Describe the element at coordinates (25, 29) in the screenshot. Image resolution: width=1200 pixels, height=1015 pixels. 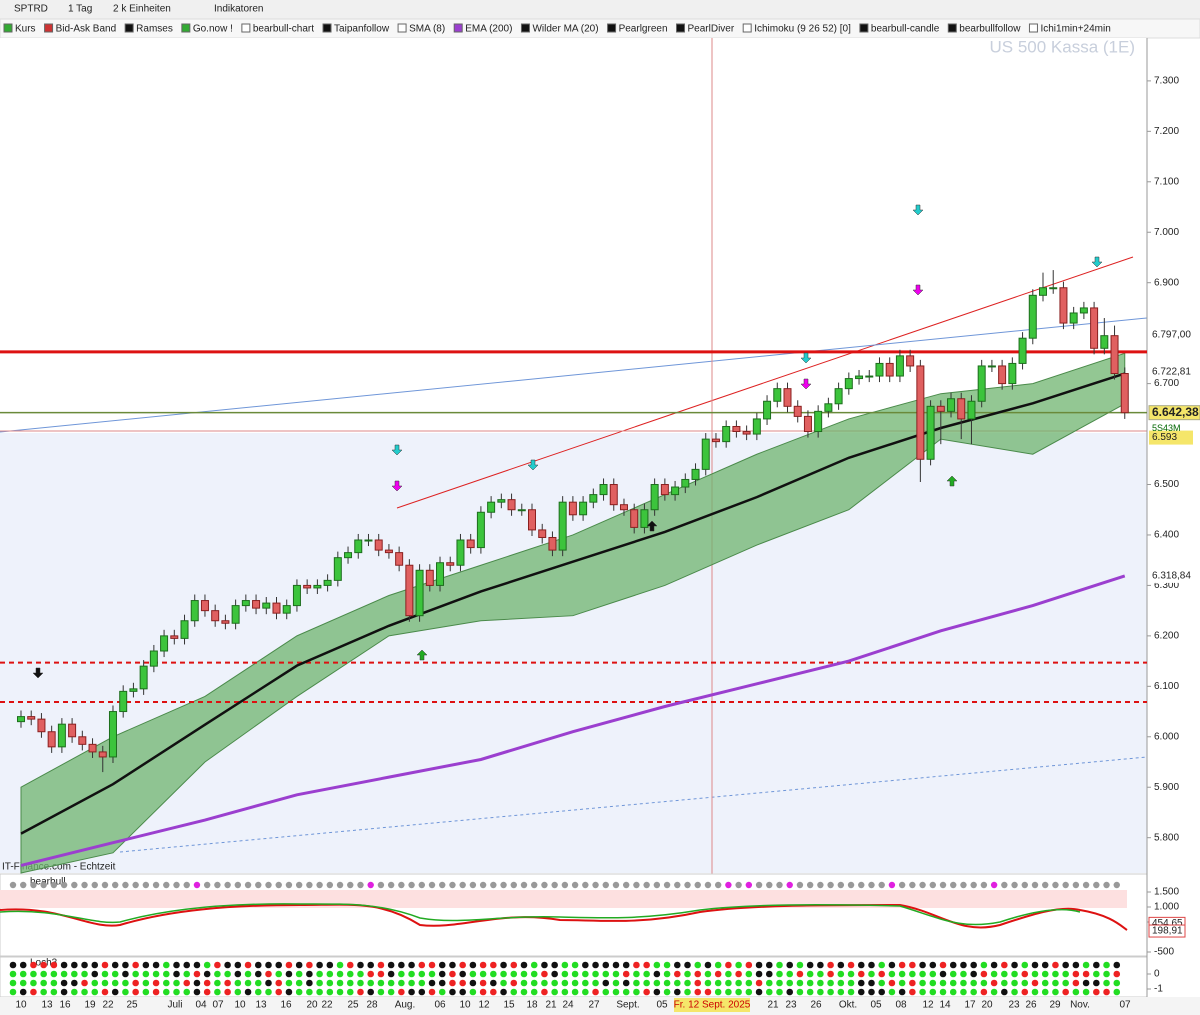
I see `legend-item: Kurs` at that location.